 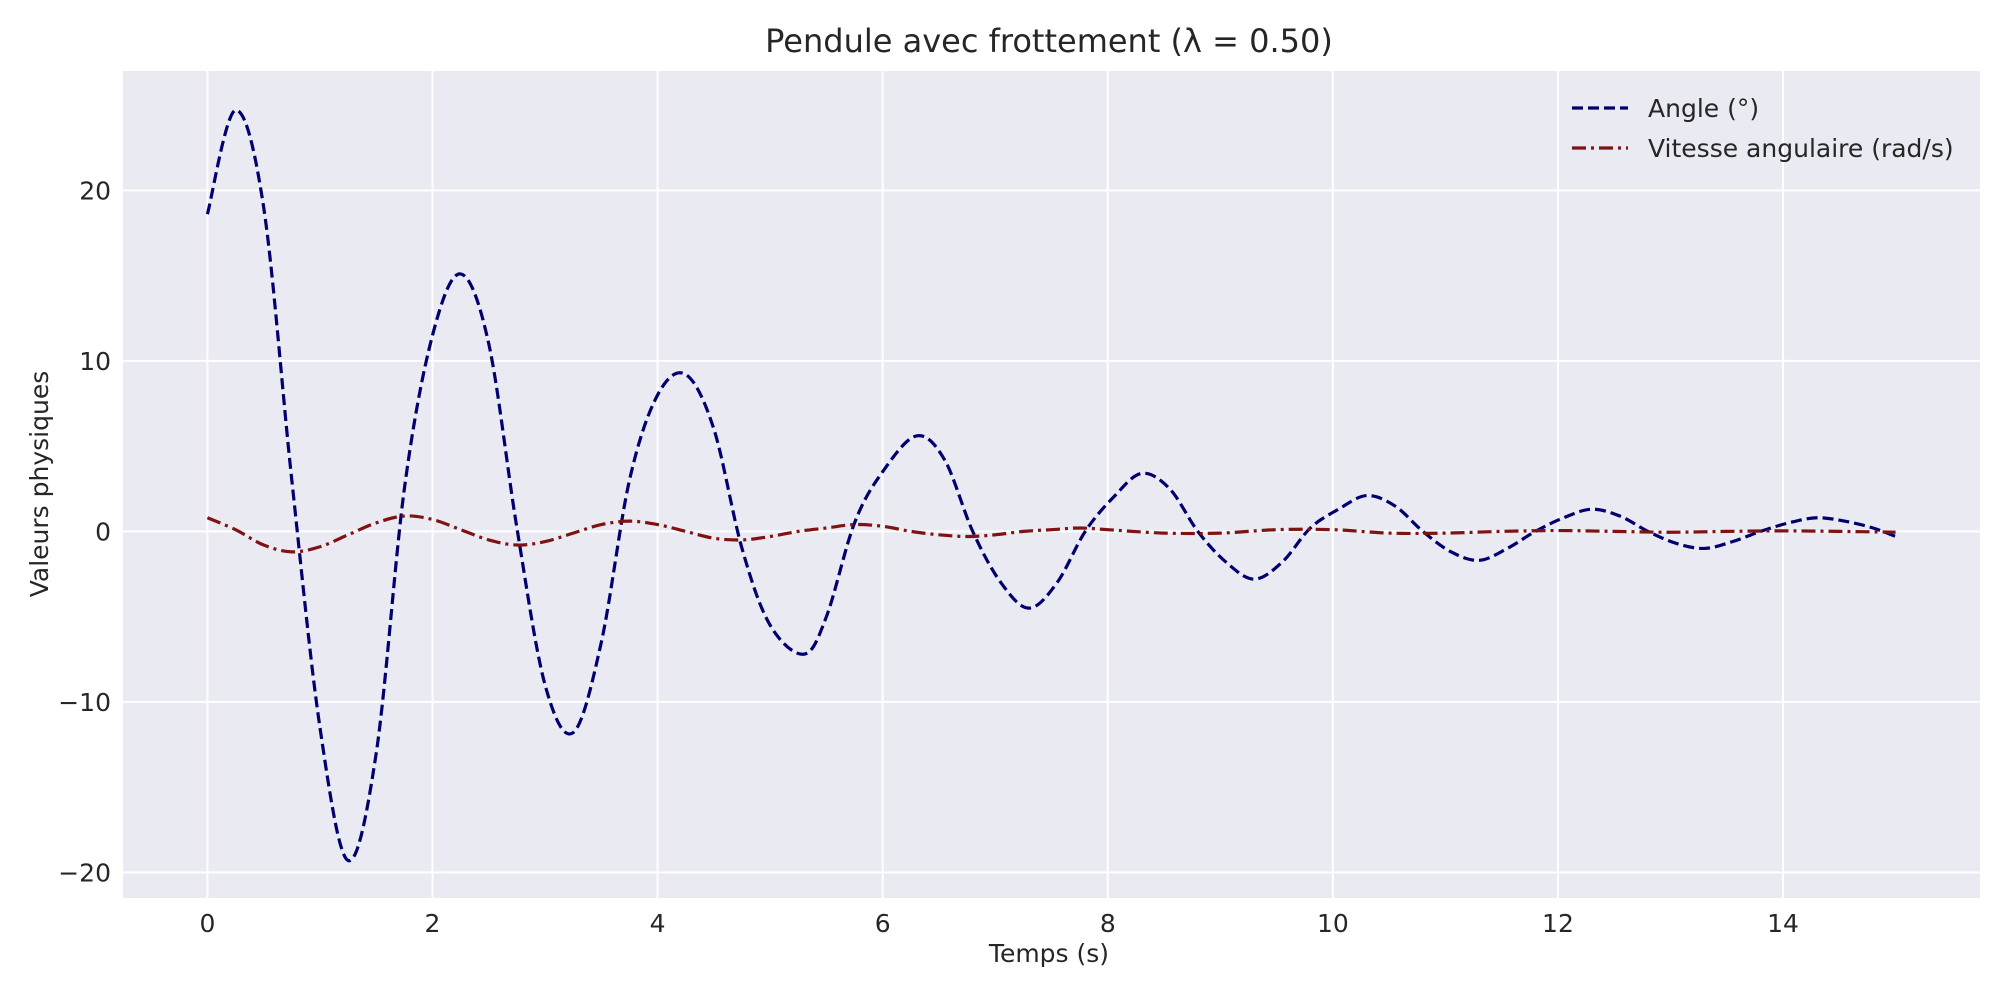 What do you see at coordinates (84, 702) in the screenshot?
I see `y-tick-label: −10` at bounding box center [84, 702].